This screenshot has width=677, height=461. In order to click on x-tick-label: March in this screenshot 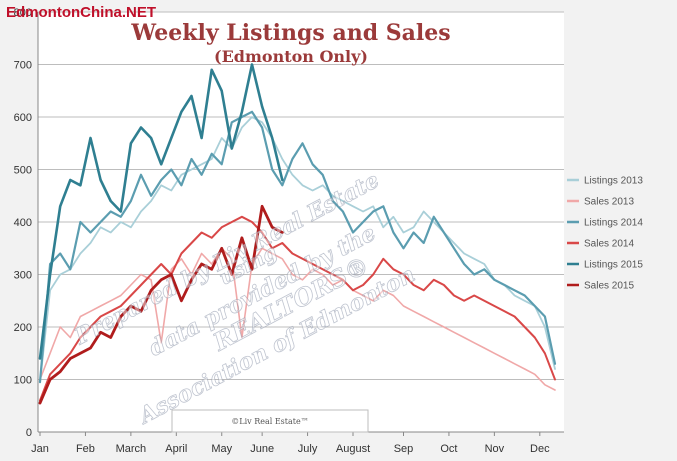, I will do `click(131, 449)`.